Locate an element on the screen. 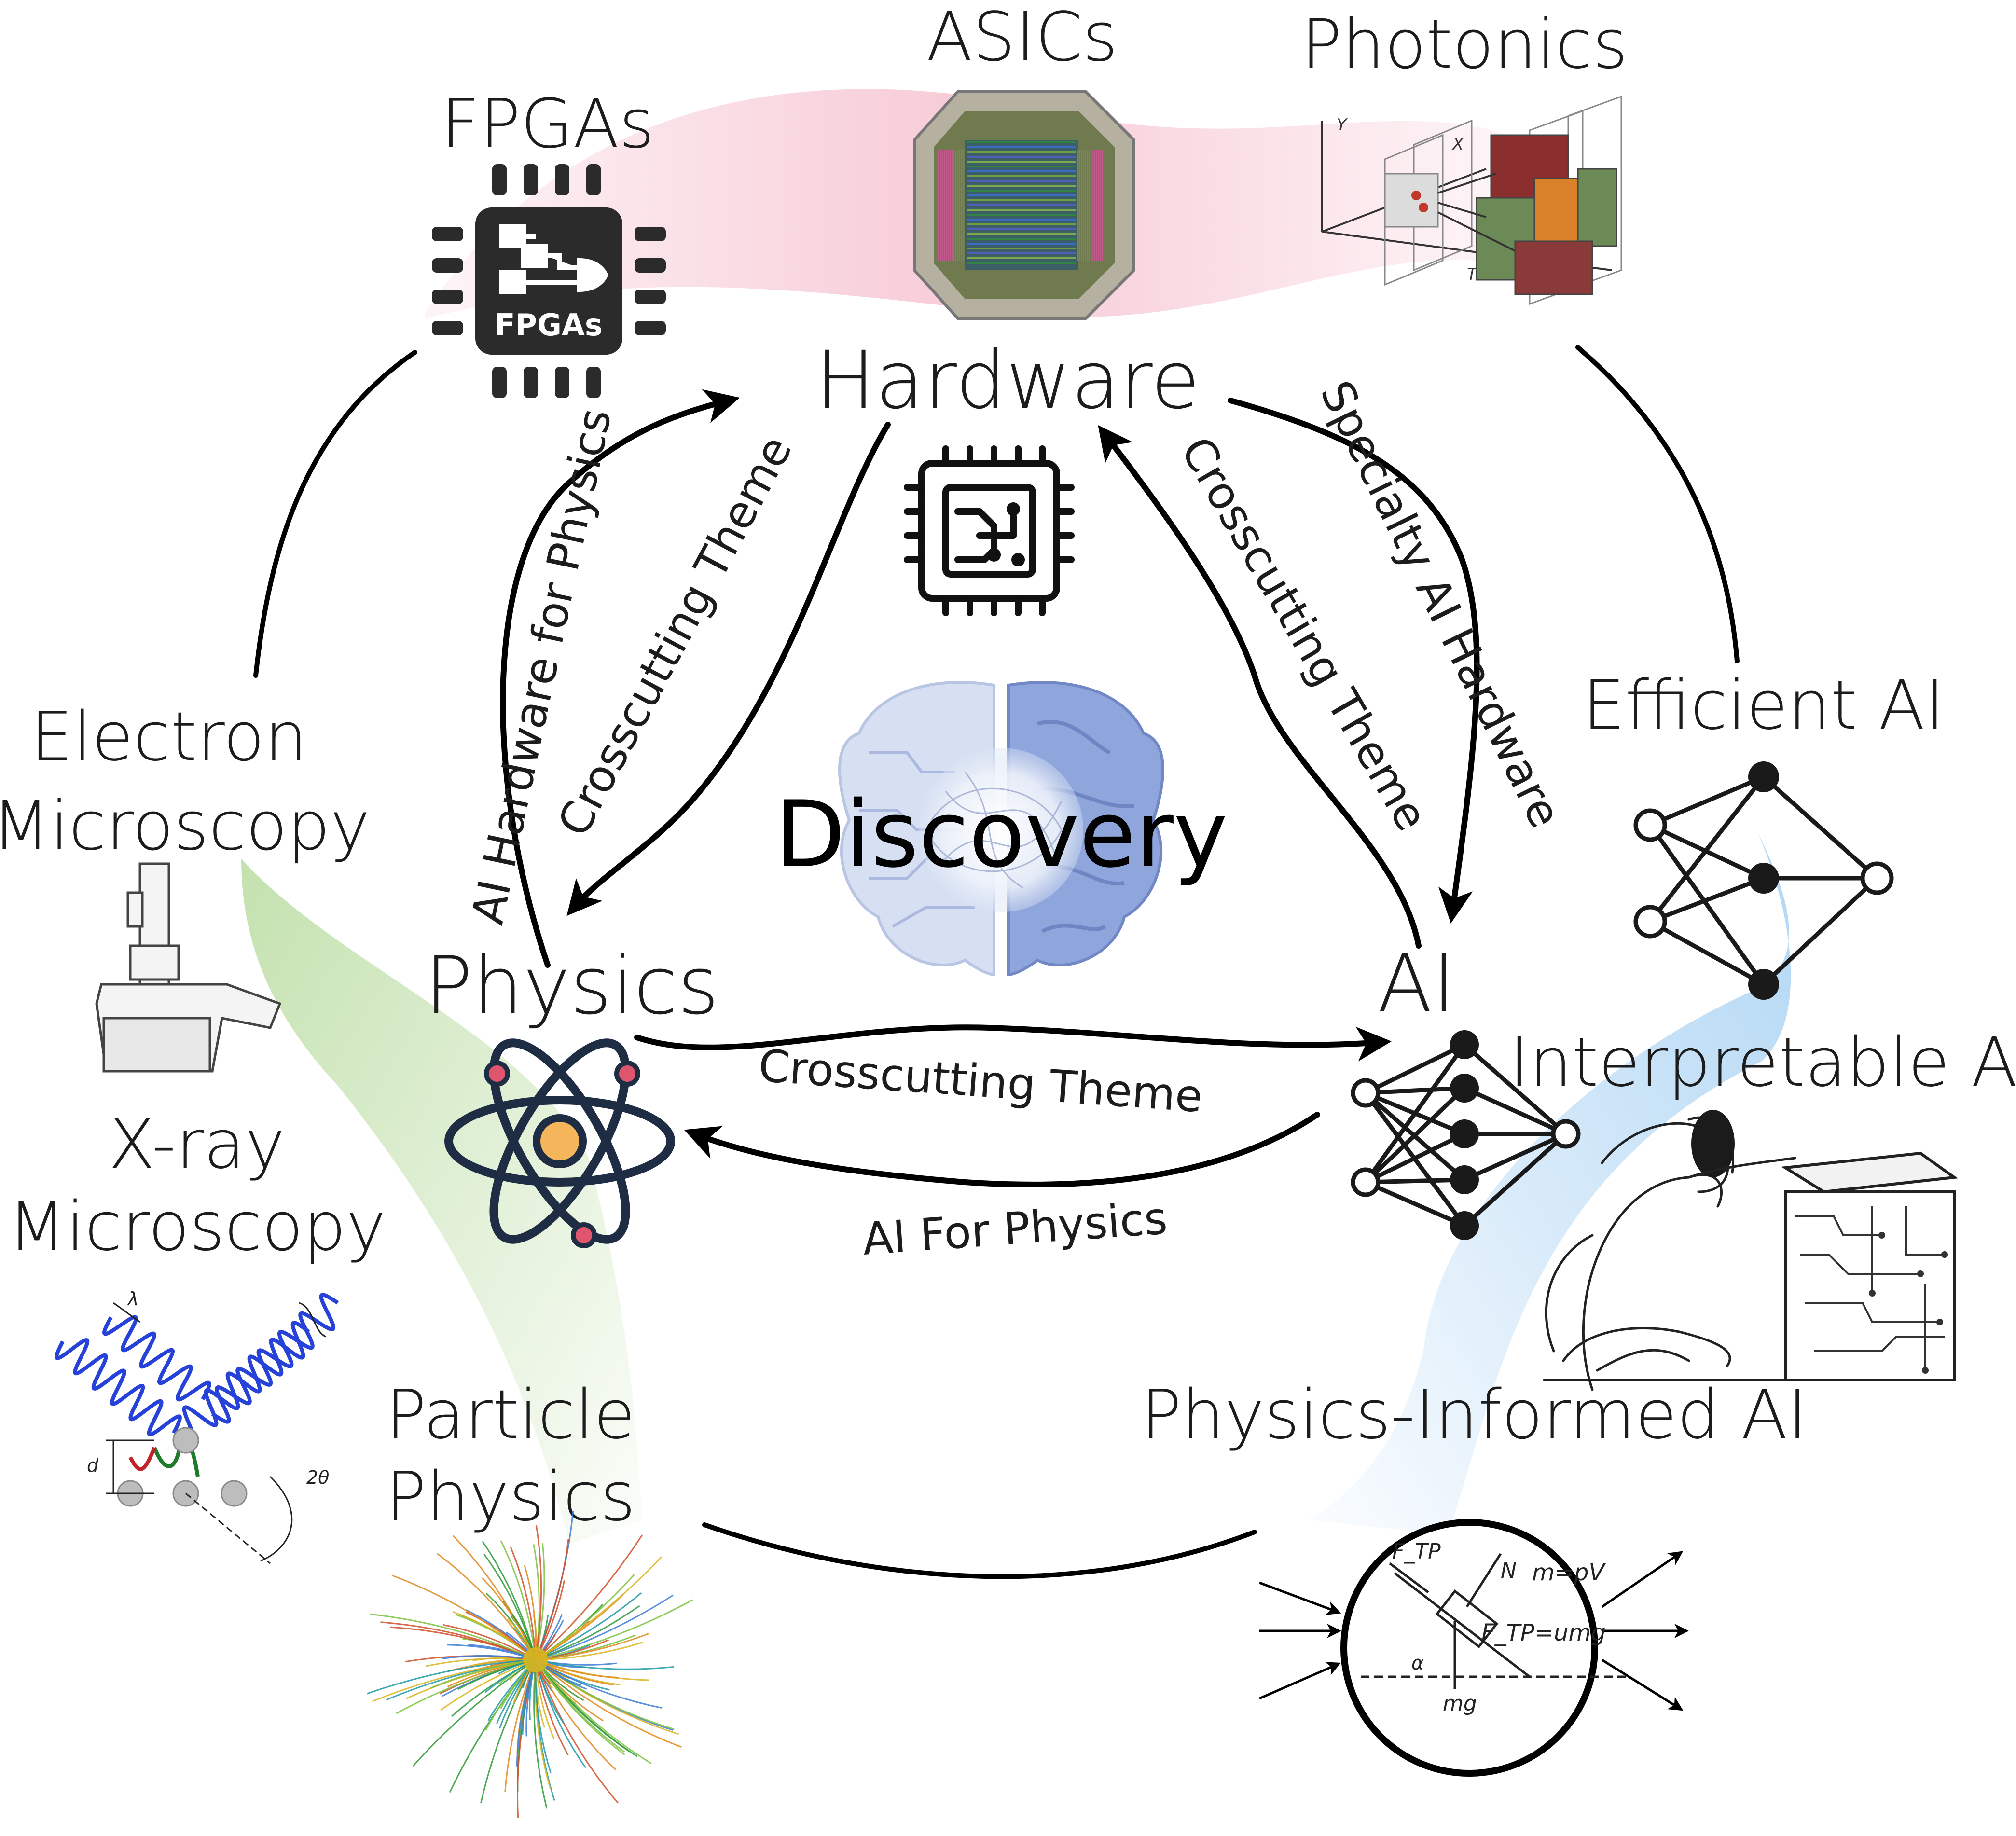 This screenshot has height=1836, width=2016. electron-microscope-sketch is located at coordinates (188, 967).